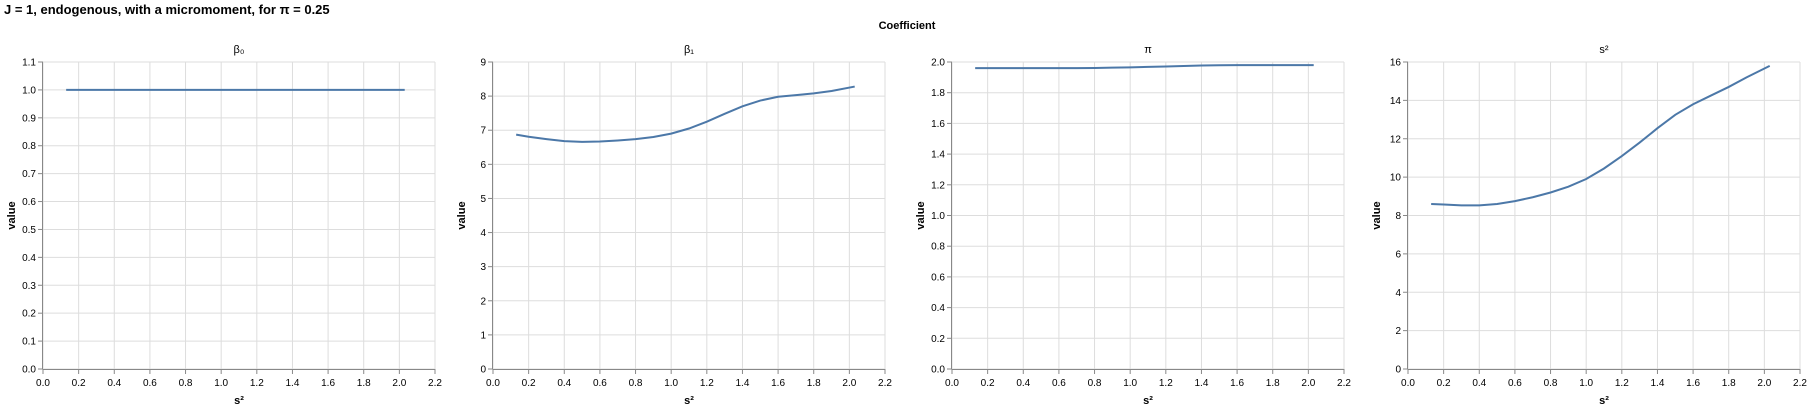 The width and height of the screenshot is (1814, 412). What do you see at coordinates (689, 50) in the screenshot?
I see `panel-title: β₁` at bounding box center [689, 50].